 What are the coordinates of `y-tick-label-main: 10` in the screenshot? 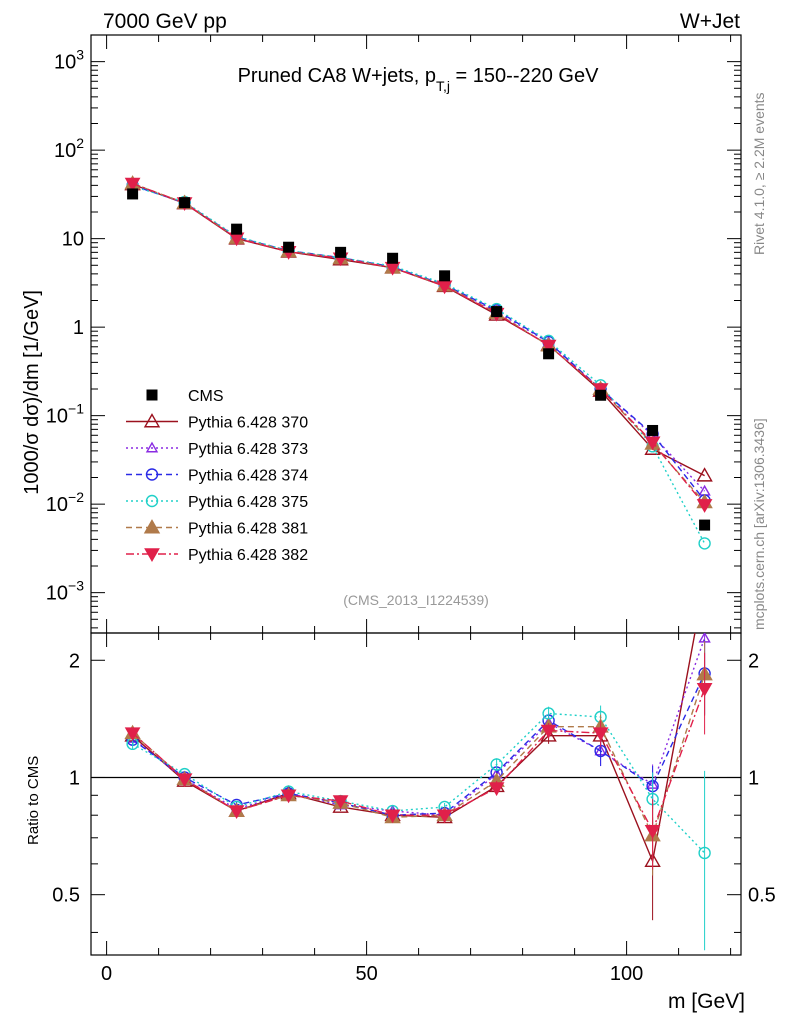 It's located at (73, 240).